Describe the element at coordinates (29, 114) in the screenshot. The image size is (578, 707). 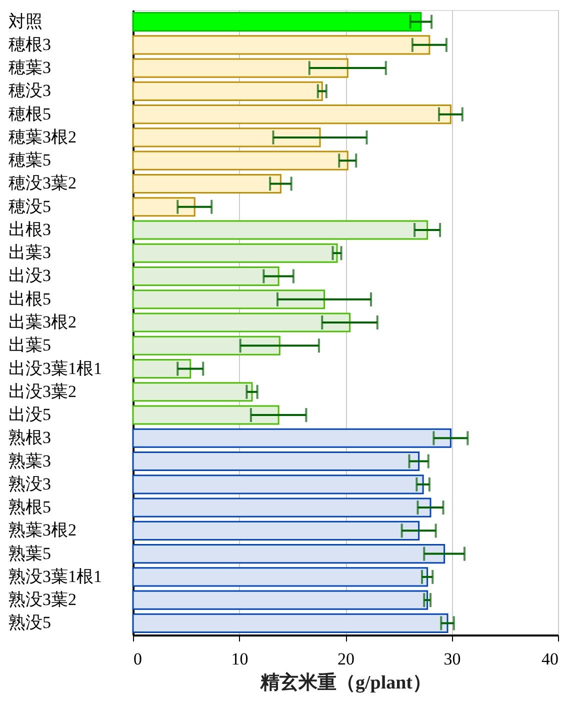
I see `y-tick-label: 穂根5` at that location.